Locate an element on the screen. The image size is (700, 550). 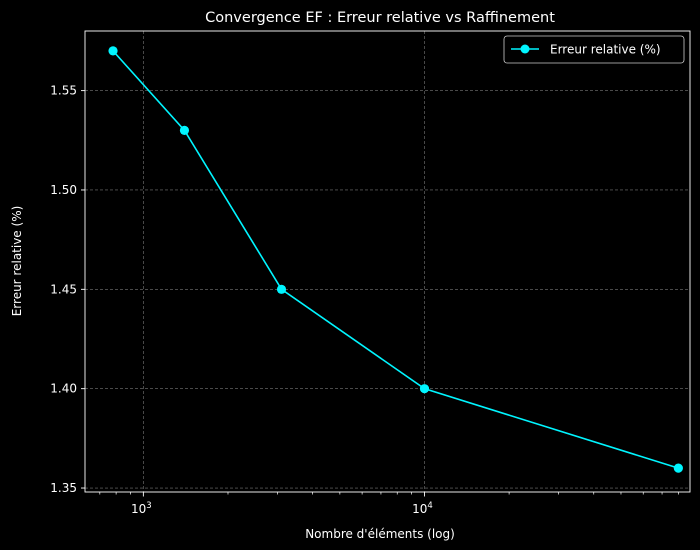
y-tick-label: 1.55 is located at coordinates (63, 91).